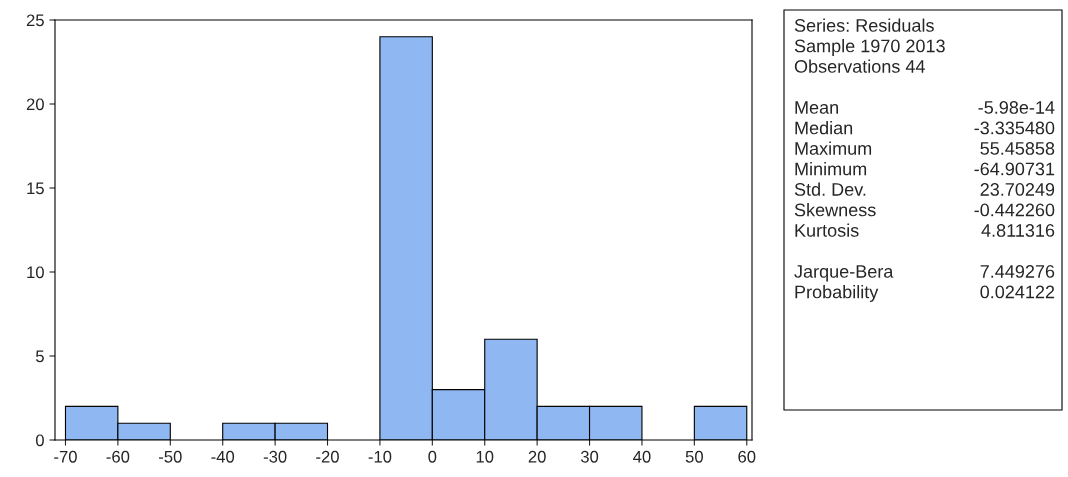 The image size is (1068, 477). Describe the element at coordinates (1014, 169) in the screenshot. I see `text: -64.90731` at that location.